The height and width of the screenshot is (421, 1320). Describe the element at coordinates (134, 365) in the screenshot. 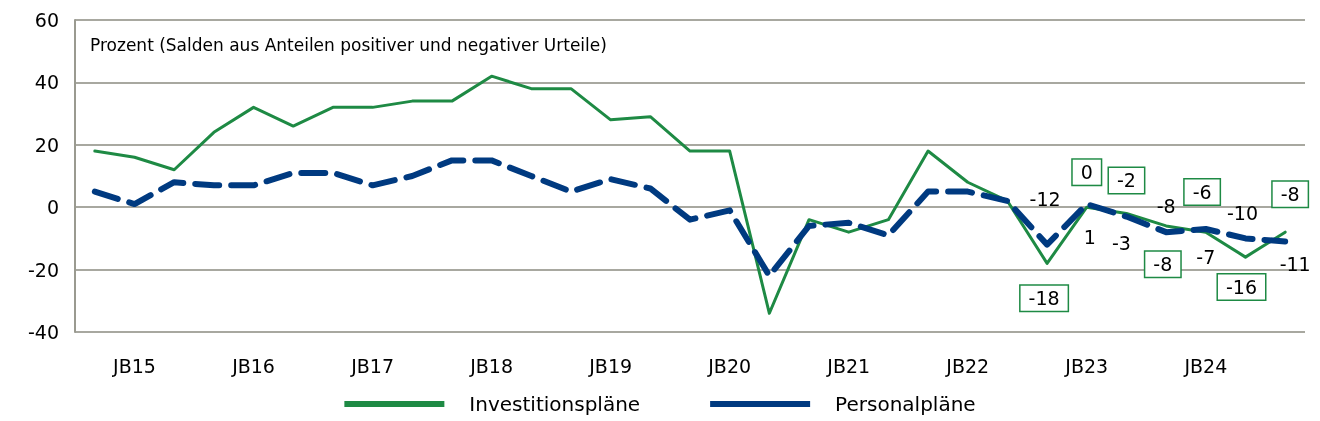

I see `x-tick-label: JB15` at that location.